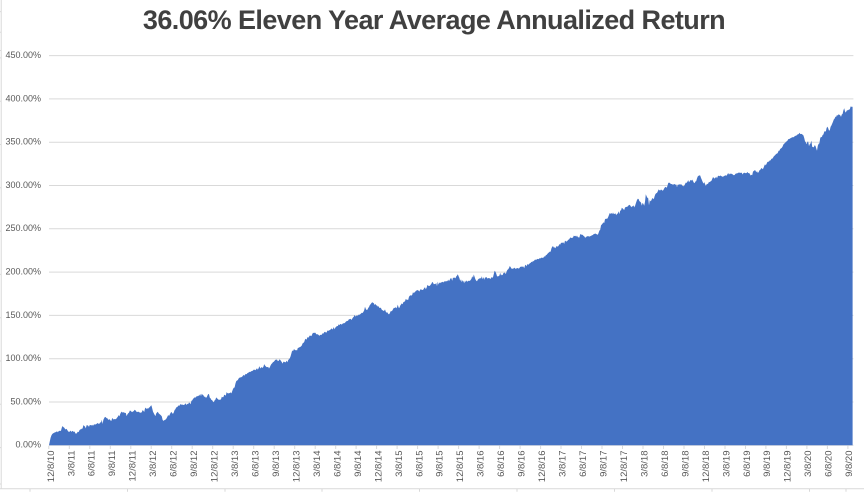 Image resolution: width=864 pixels, height=497 pixels. I want to click on svg-text: 12/8/17, so click(624, 467).